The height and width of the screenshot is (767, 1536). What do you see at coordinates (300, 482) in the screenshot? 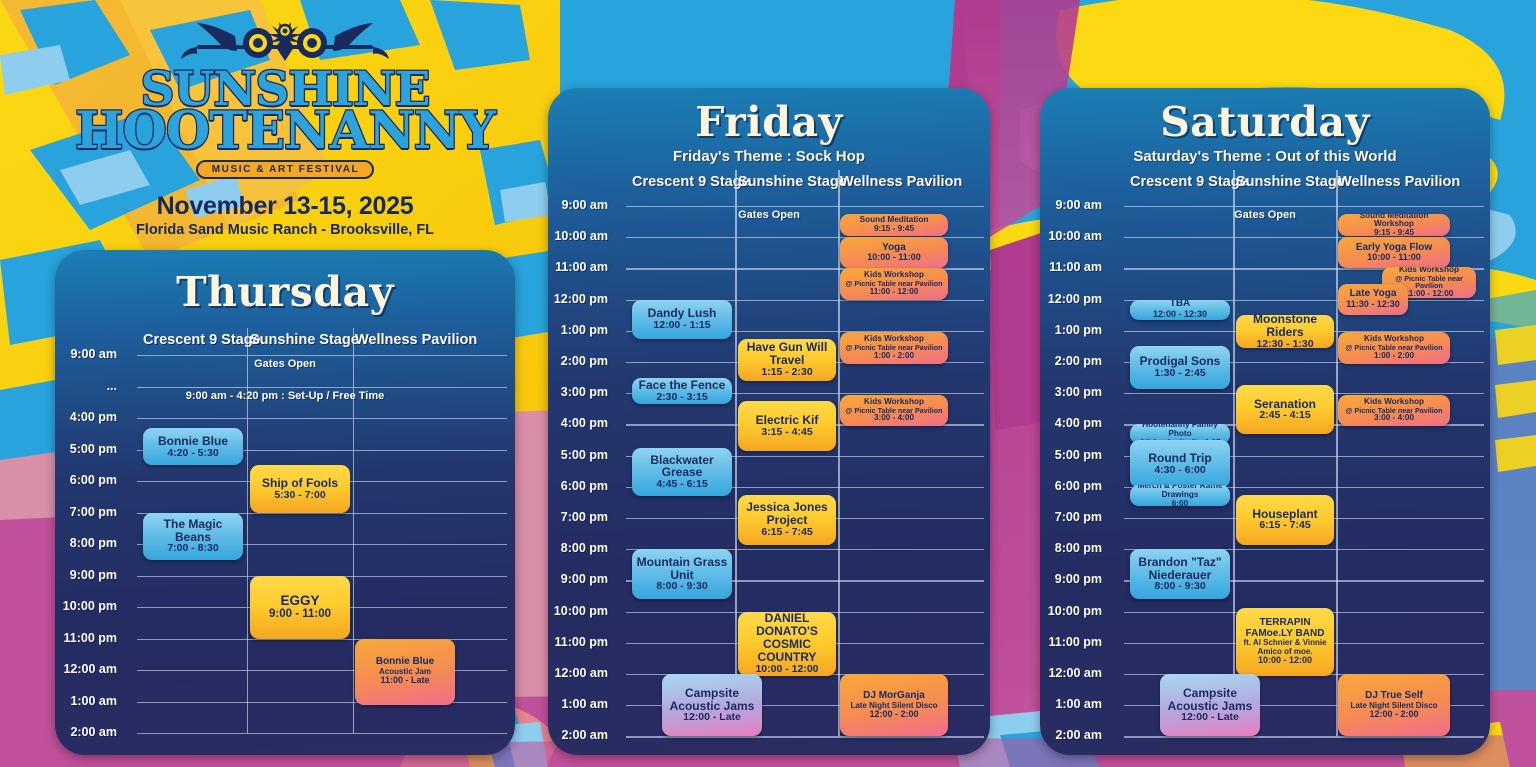
I see `event-name: Ship of Fools` at bounding box center [300, 482].